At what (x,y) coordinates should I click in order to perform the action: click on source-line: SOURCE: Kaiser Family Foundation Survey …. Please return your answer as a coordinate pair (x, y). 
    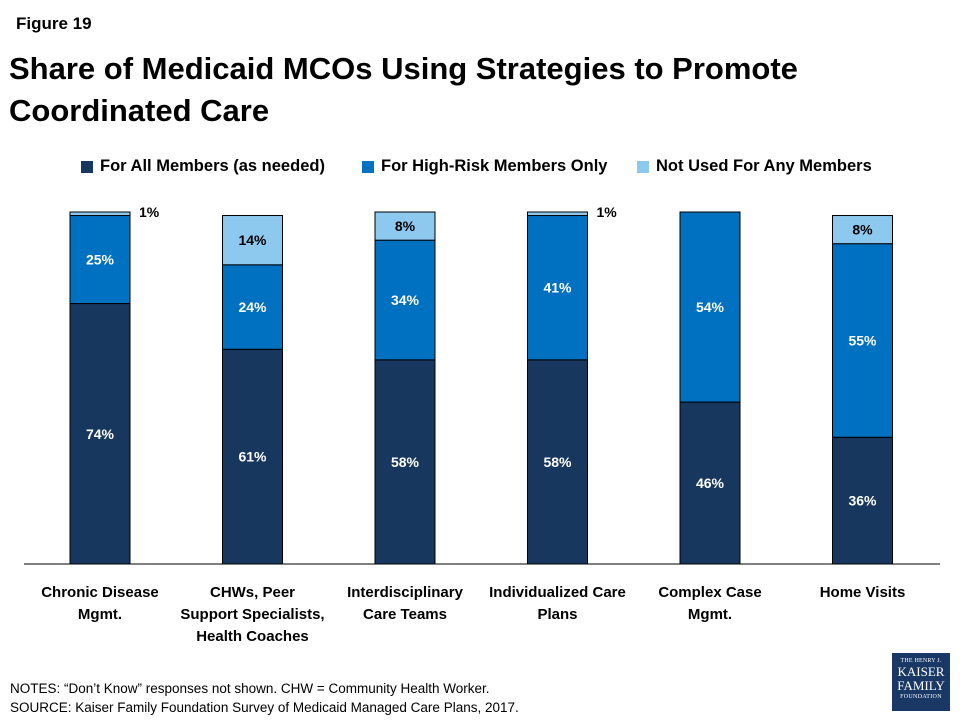
    Looking at the image, I should click on (264, 707).